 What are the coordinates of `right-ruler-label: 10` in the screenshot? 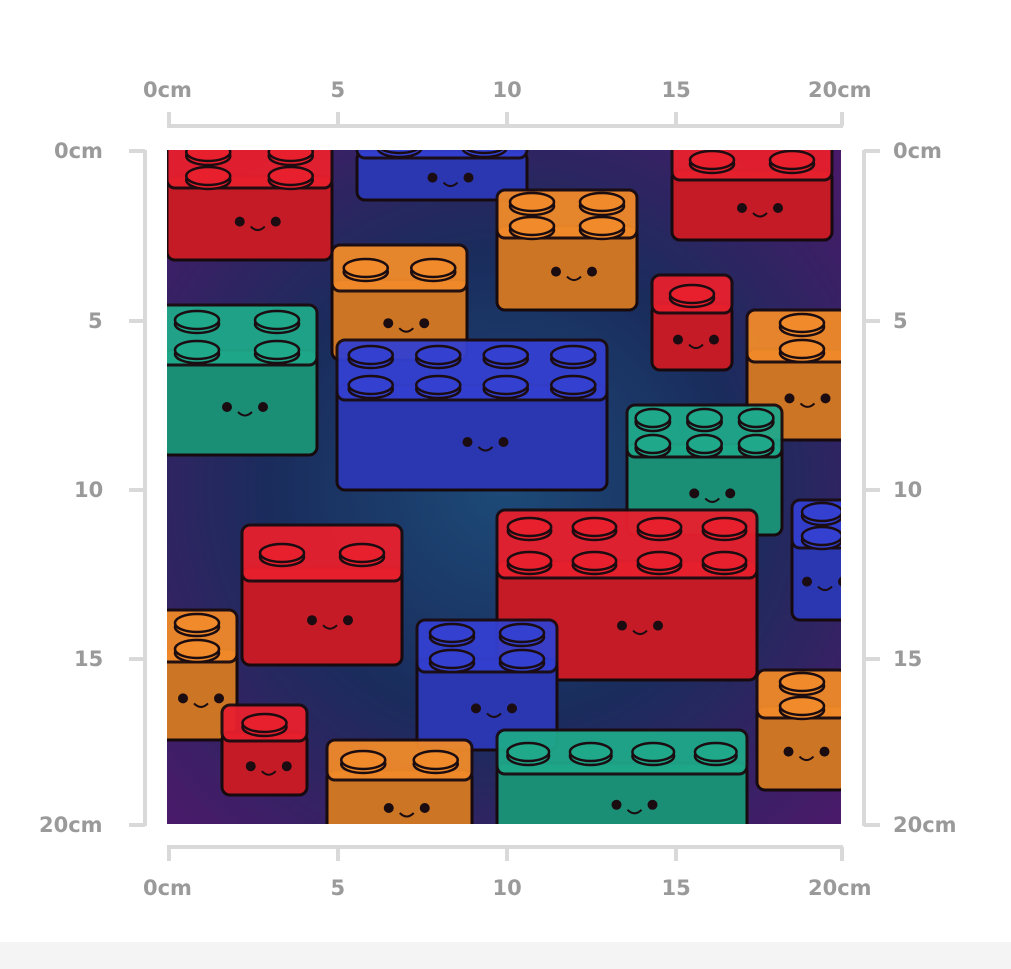 It's located at (908, 490).